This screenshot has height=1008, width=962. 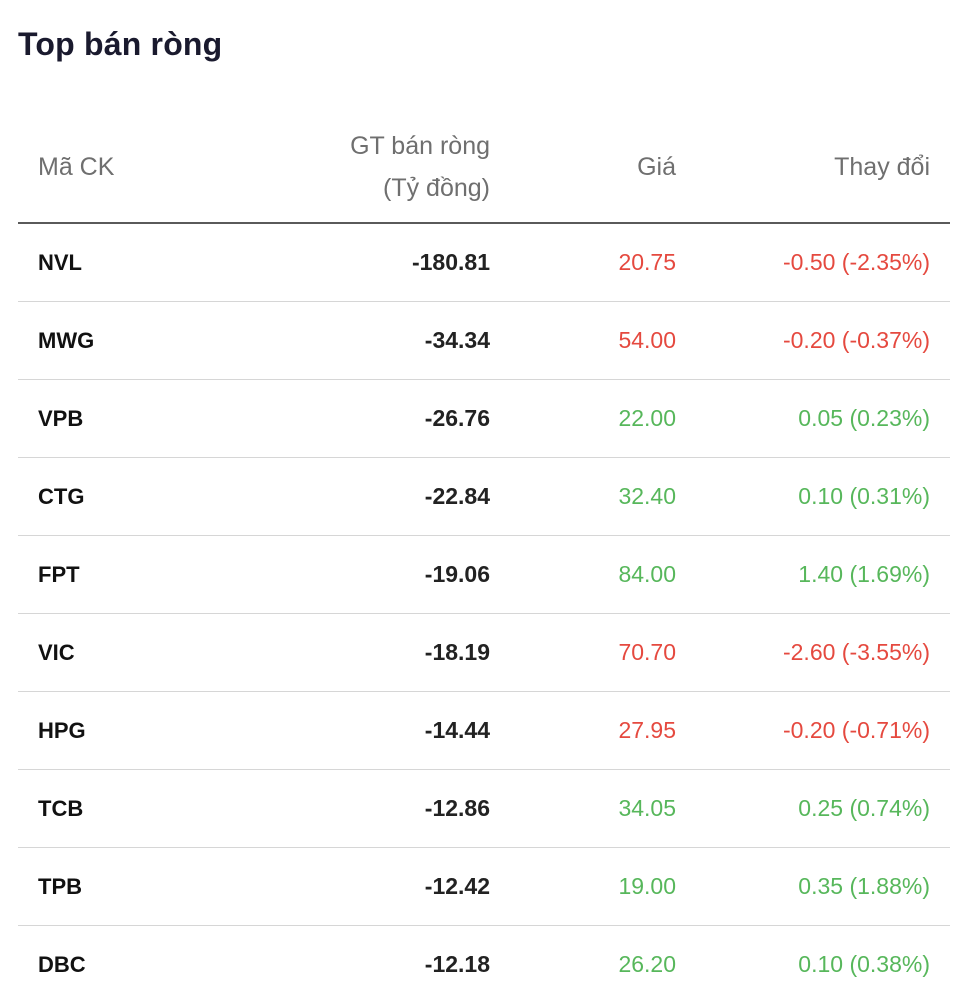 What do you see at coordinates (133, 808) in the screenshot?
I see `ticker-cell: TCB` at bounding box center [133, 808].